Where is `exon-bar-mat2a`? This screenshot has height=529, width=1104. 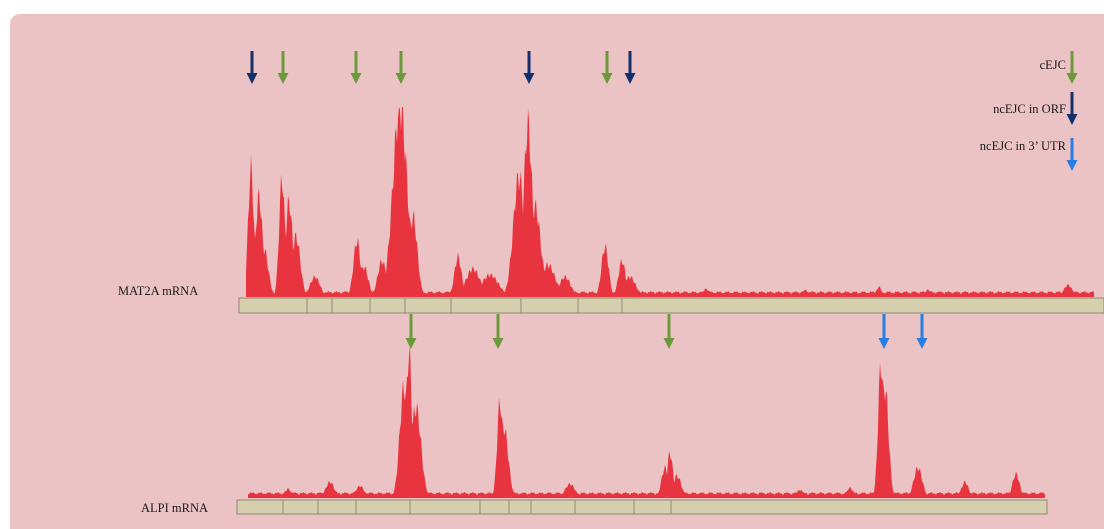 exon-bar-mat2a is located at coordinates (671, 305).